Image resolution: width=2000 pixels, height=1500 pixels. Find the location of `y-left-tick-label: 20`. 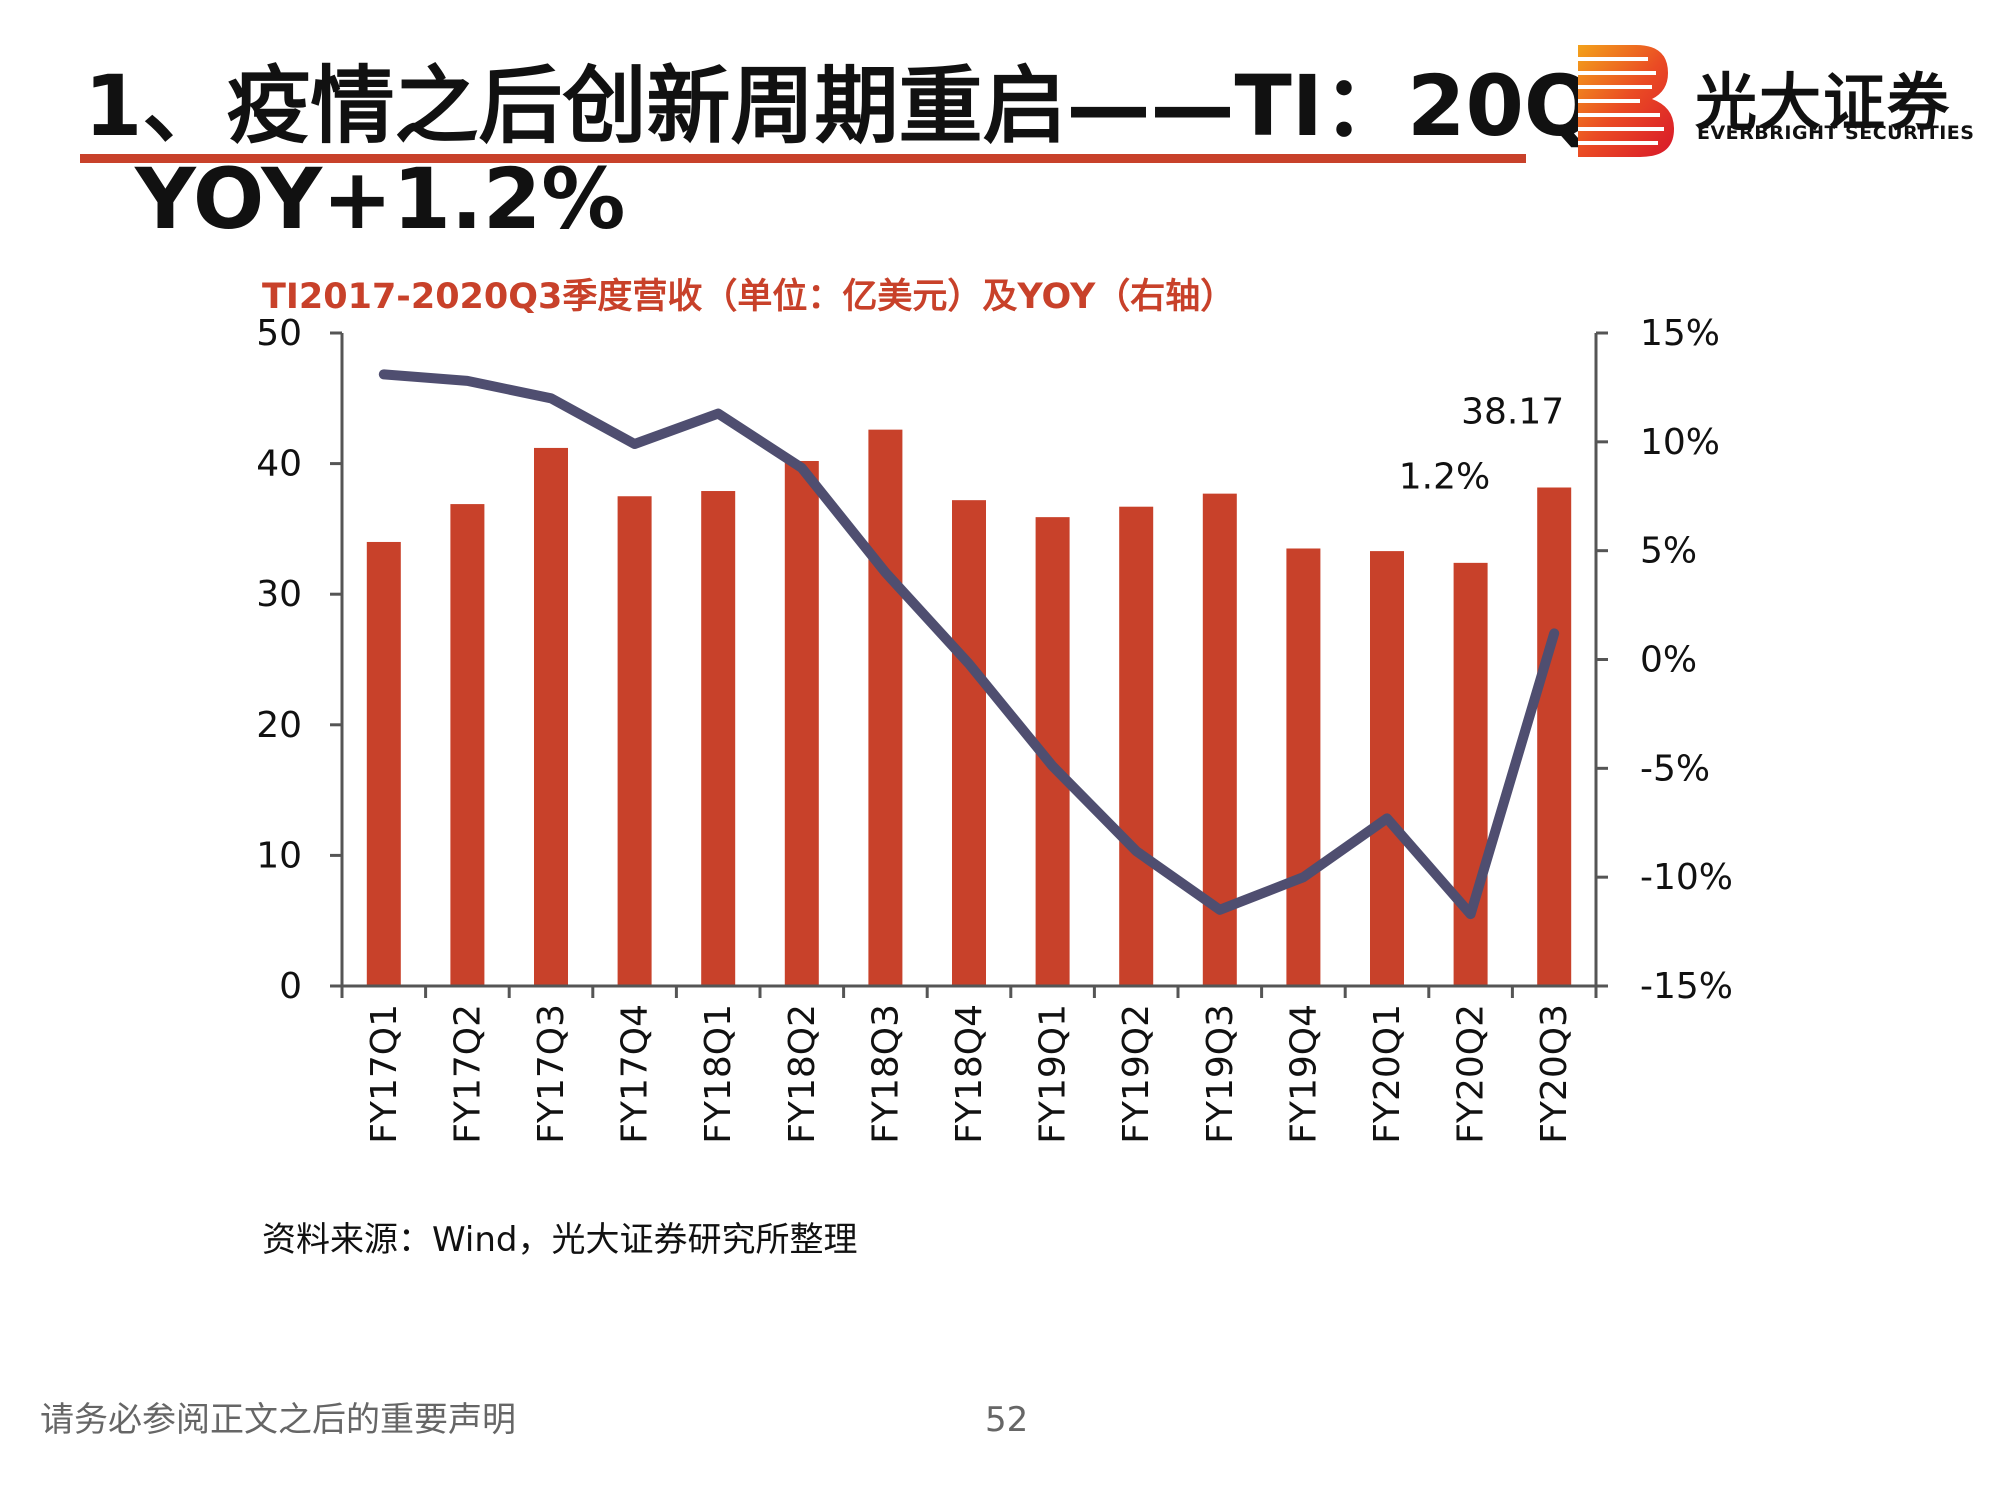

y-left-tick-label: 20 is located at coordinates (279, 725).